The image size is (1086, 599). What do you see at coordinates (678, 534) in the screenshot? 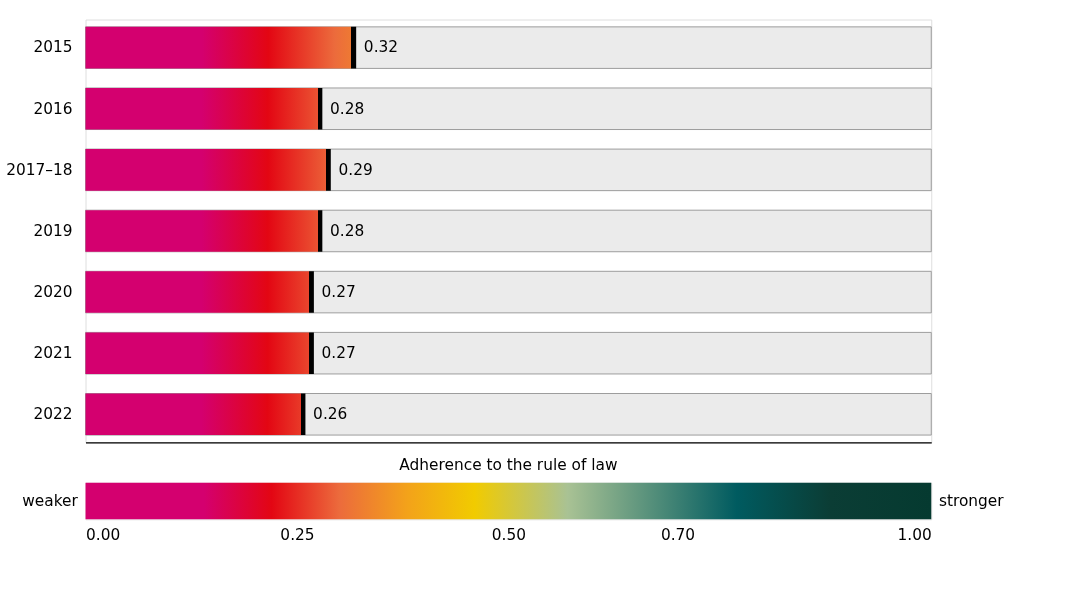
I see `x-tick-label: 0.70` at bounding box center [678, 534].